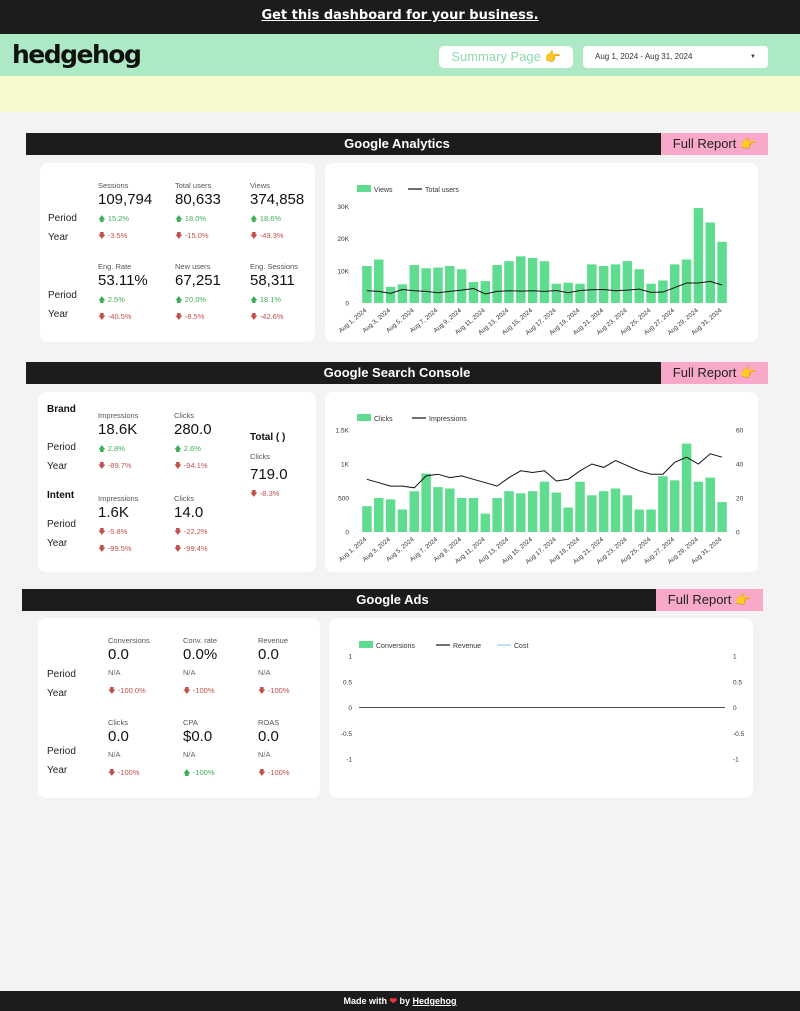  Describe the element at coordinates (115, 316) in the screenshot. I see `eng-rate-year-change: 🡇 -40.5%` at that location.